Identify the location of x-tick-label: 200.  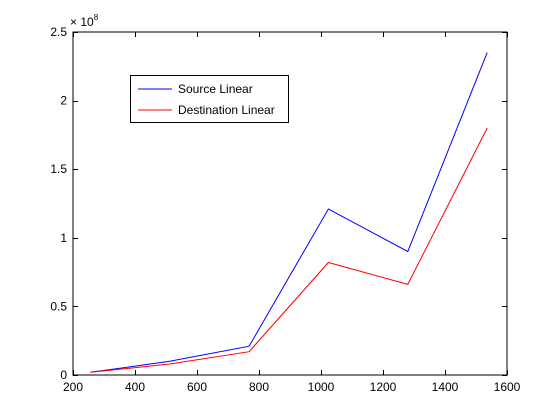
(73, 387).